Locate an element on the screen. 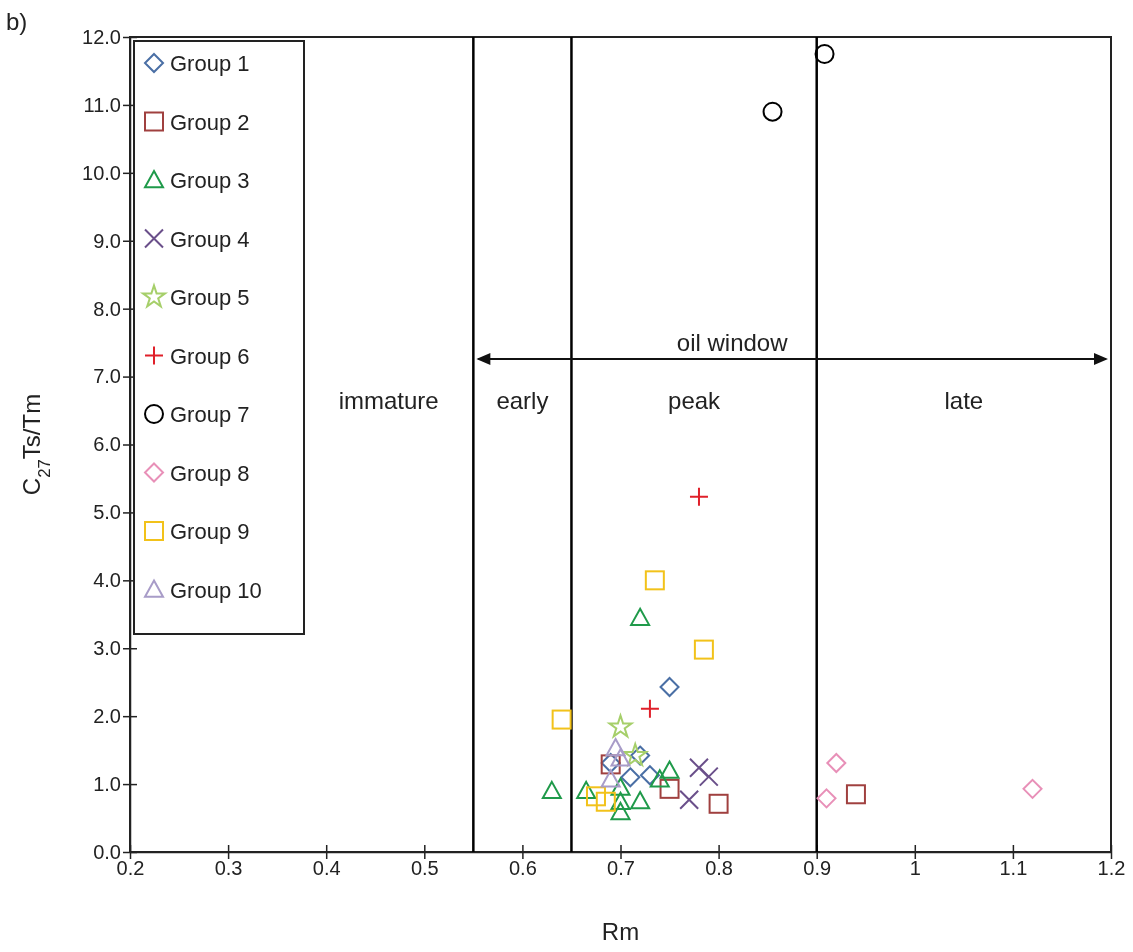  x-tick-label: 1.2 is located at coordinates (1111, 868).